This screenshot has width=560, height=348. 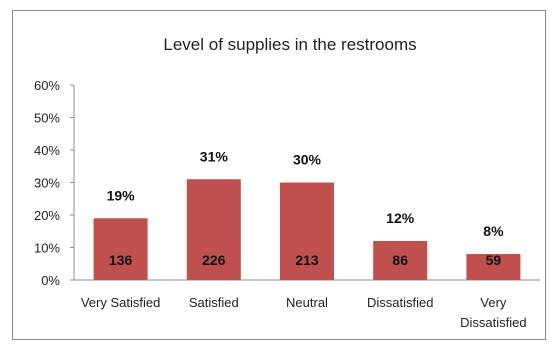 What do you see at coordinates (214, 260) in the screenshot?
I see `count-label: 226` at bounding box center [214, 260].